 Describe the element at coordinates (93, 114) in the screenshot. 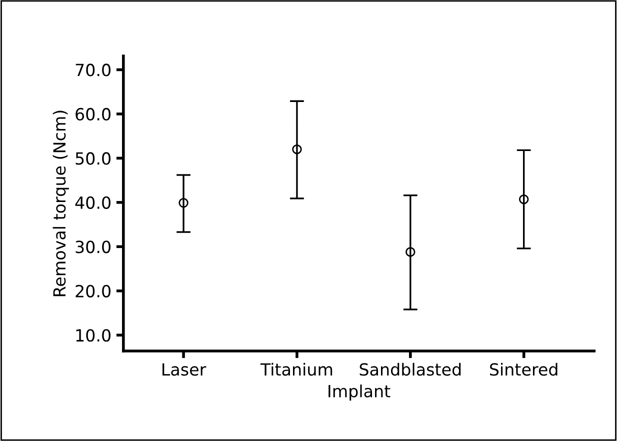

I see `y-tick-label: 60.0` at that location.